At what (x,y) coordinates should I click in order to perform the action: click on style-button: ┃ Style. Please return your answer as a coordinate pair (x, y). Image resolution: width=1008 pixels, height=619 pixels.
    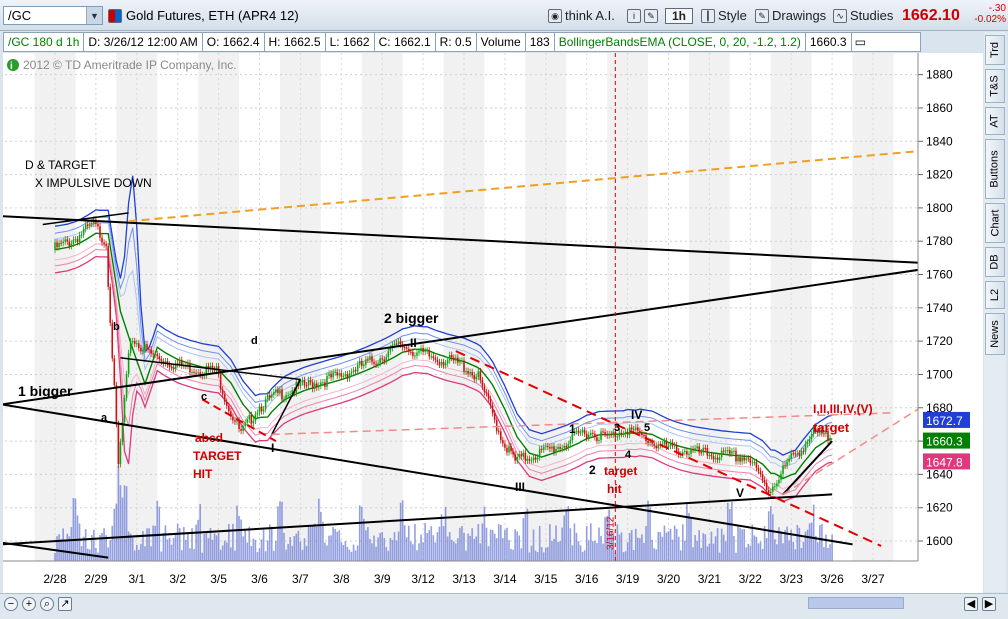
    Looking at the image, I should click on (724, 15).